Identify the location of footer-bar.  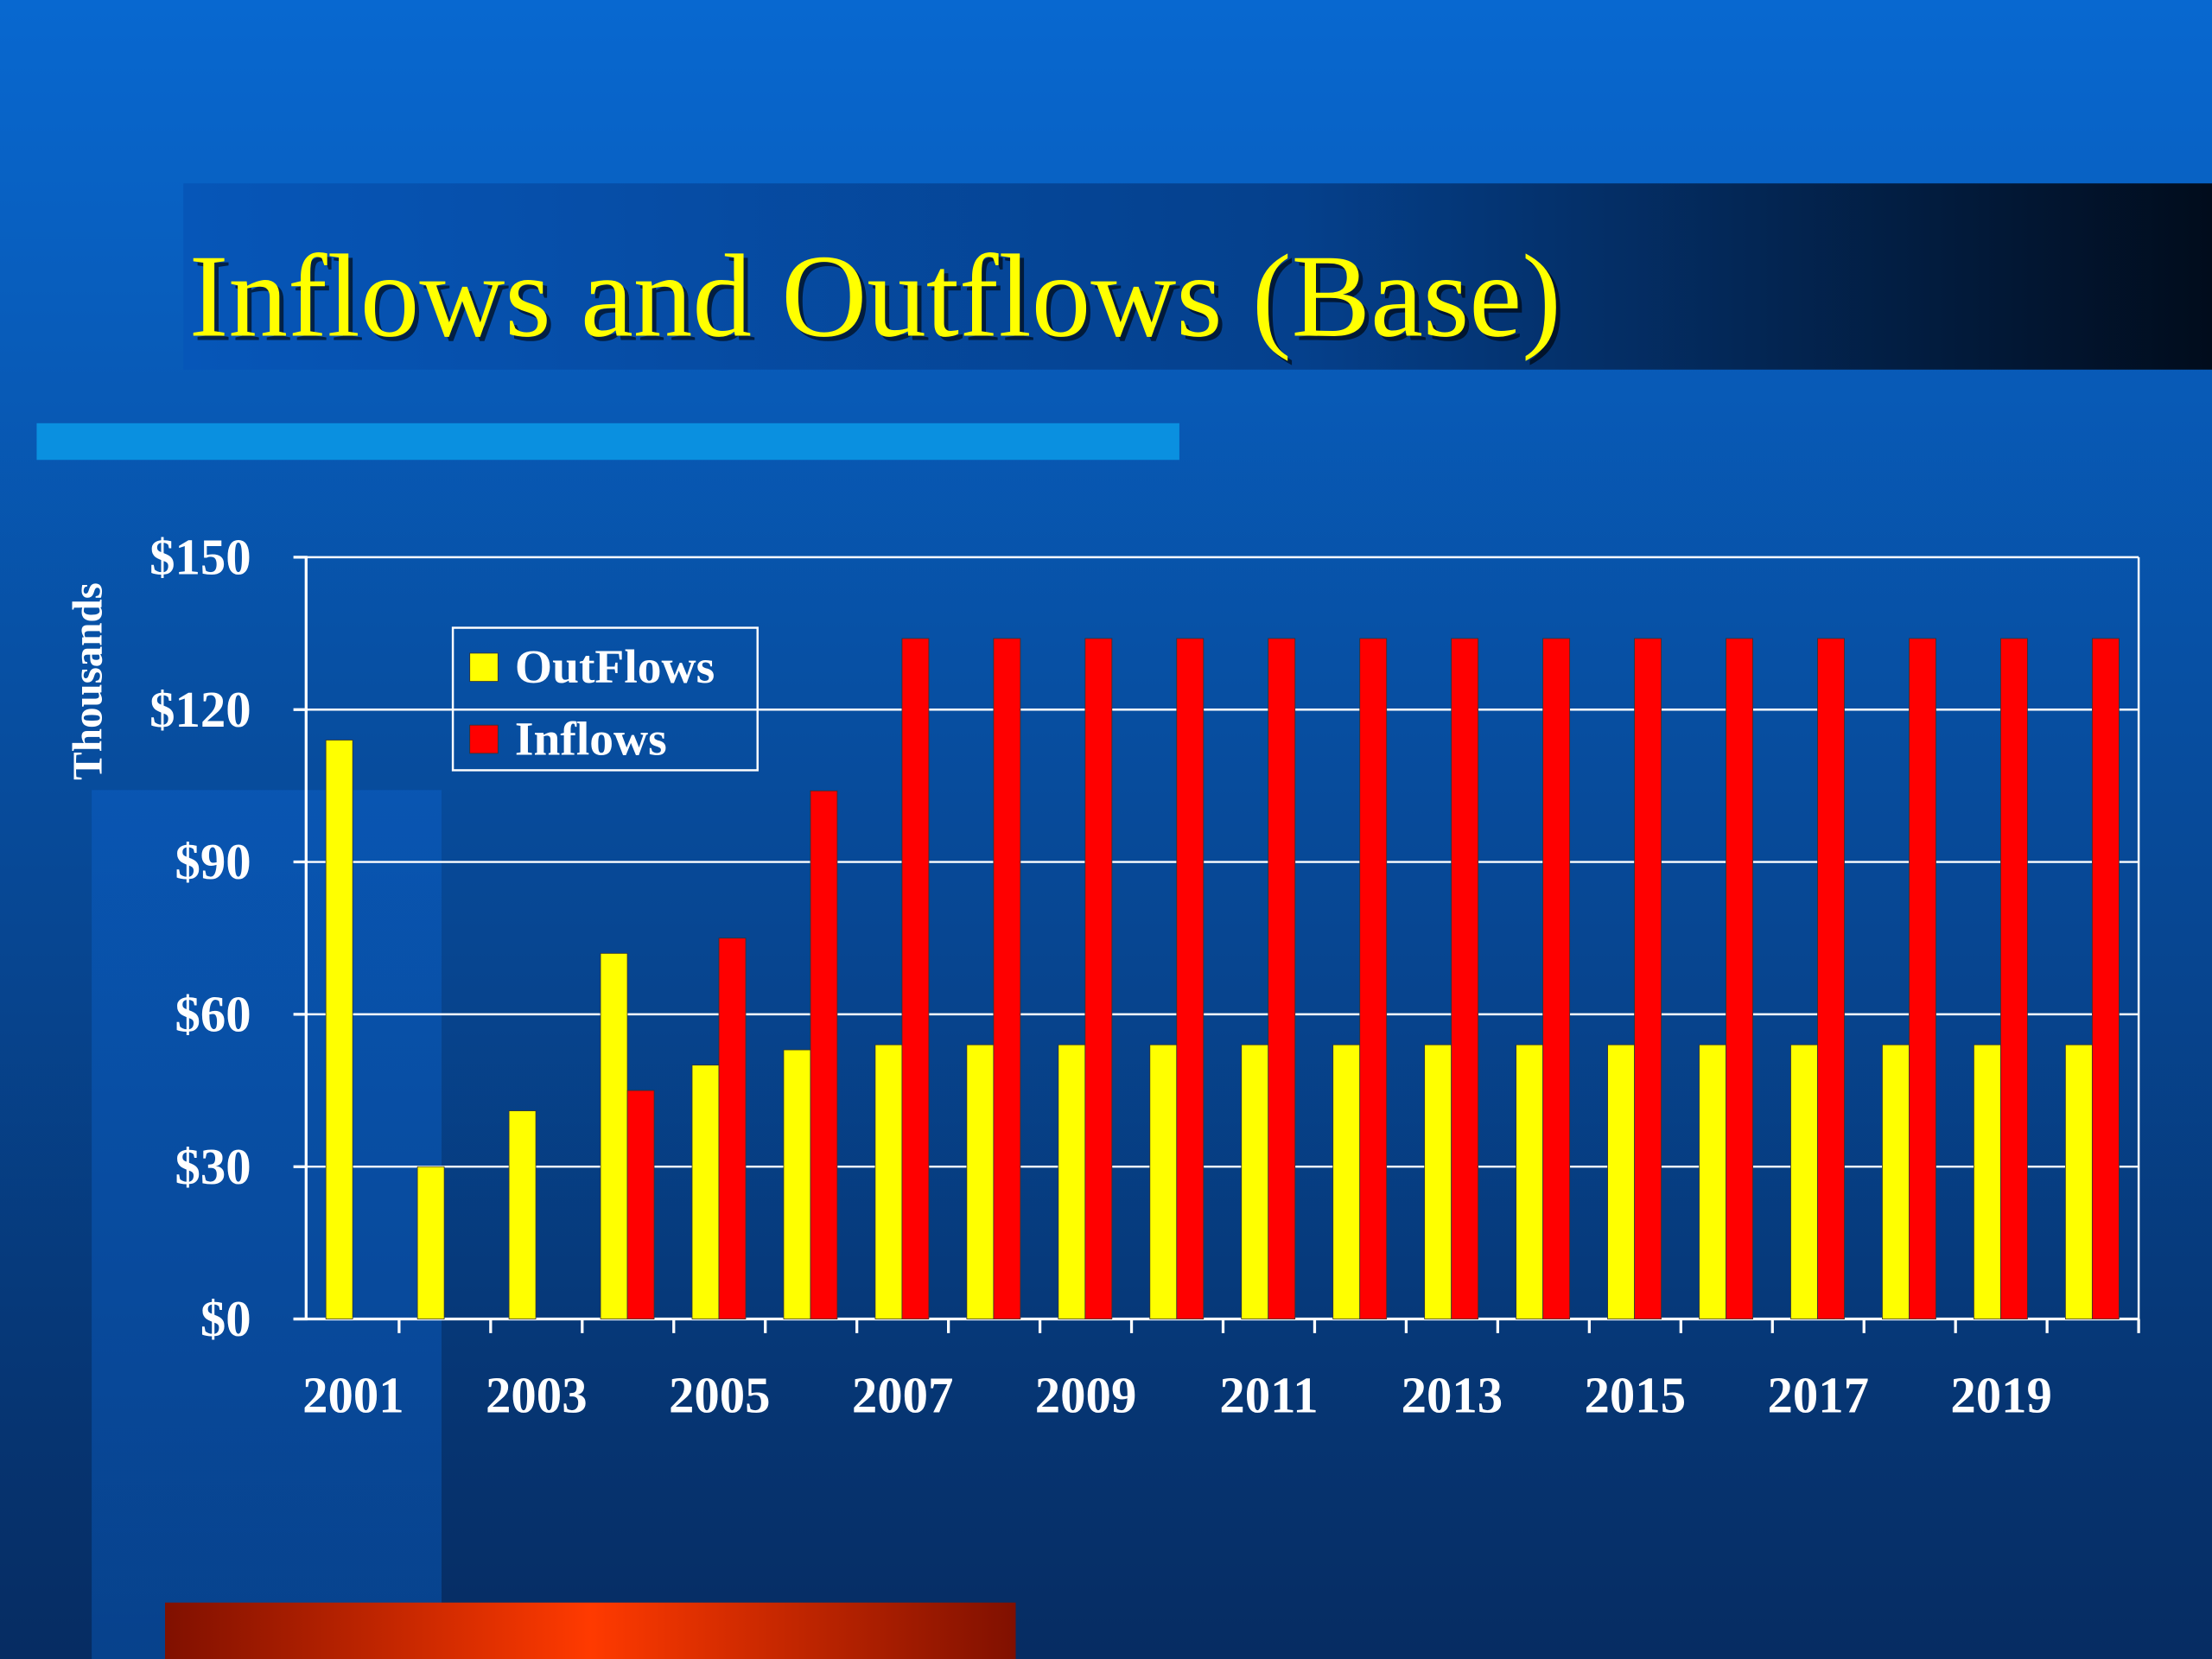
(590, 1630).